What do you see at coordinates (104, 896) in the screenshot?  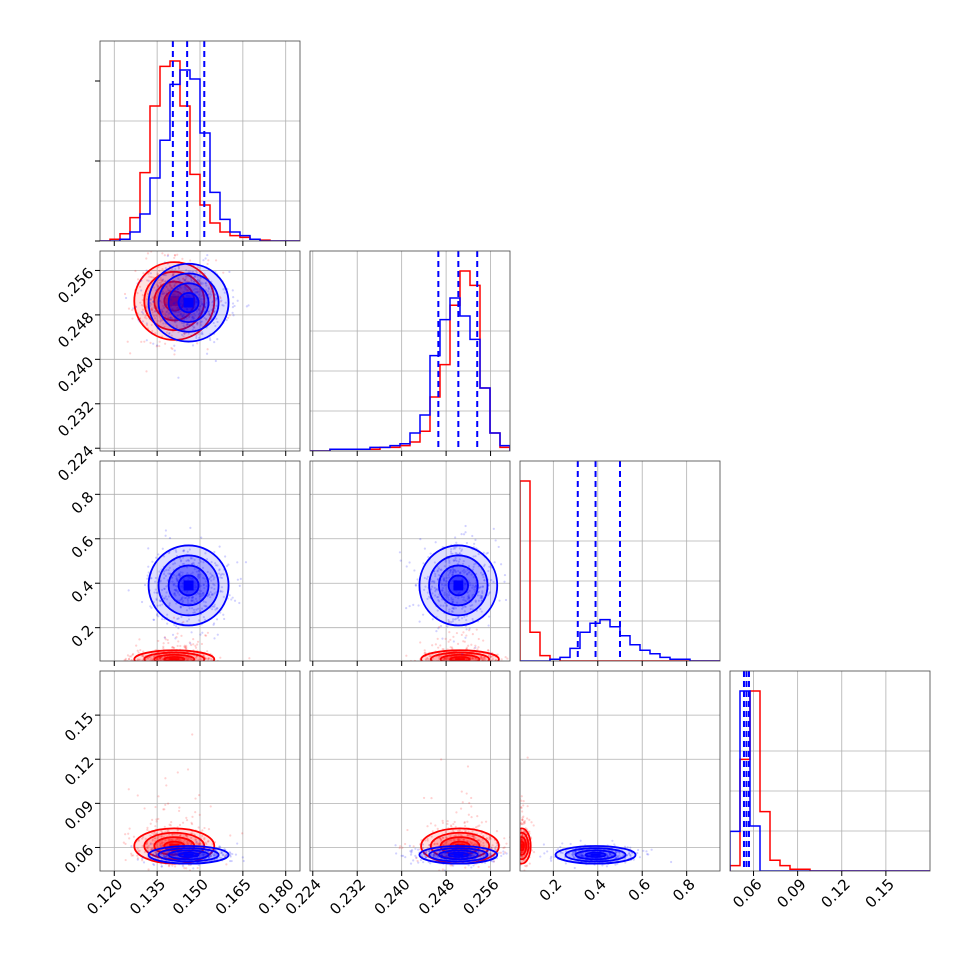 I see `xtick-label-0-0: 0.120` at bounding box center [104, 896].